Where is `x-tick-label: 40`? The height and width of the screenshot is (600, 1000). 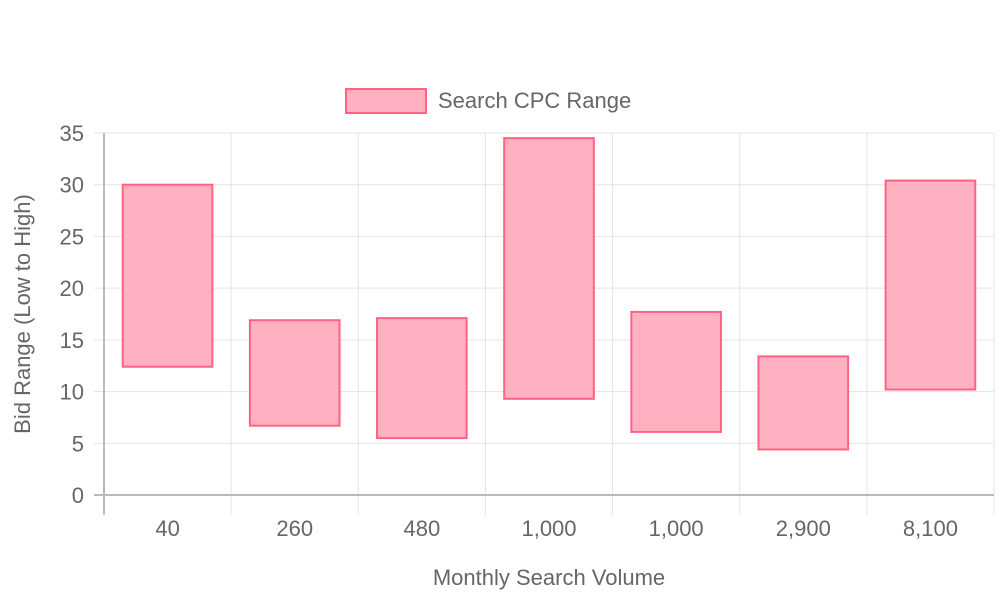
x-tick-label: 40 is located at coordinates (167, 528).